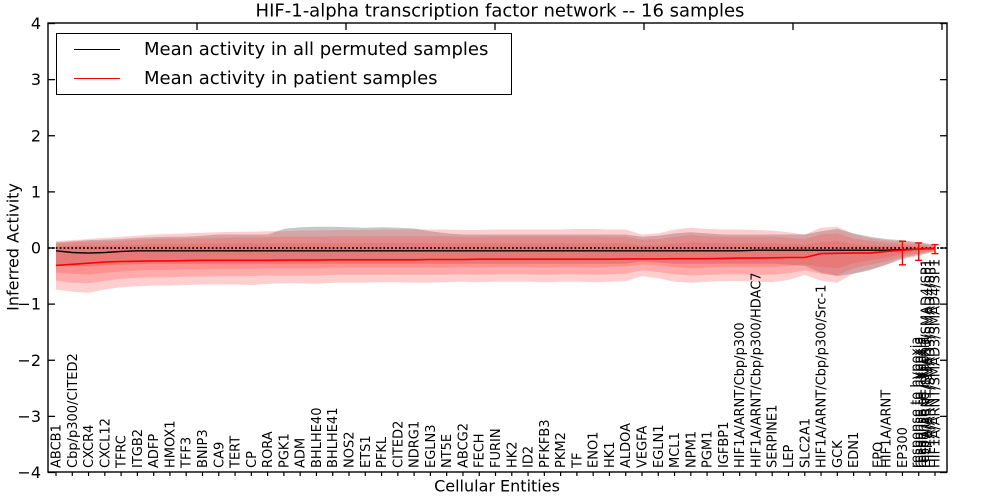  What do you see at coordinates (382, 452) in the screenshot?
I see `entity-label: PFKL` at bounding box center [382, 452].